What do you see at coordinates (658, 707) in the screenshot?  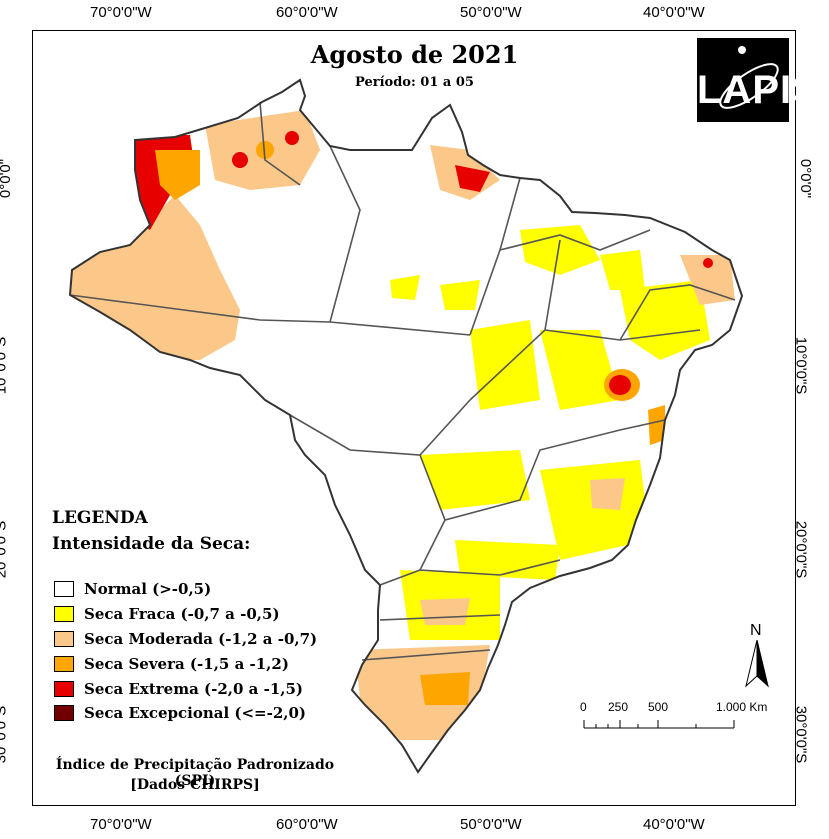 I see `scale-label: 500` at bounding box center [658, 707].